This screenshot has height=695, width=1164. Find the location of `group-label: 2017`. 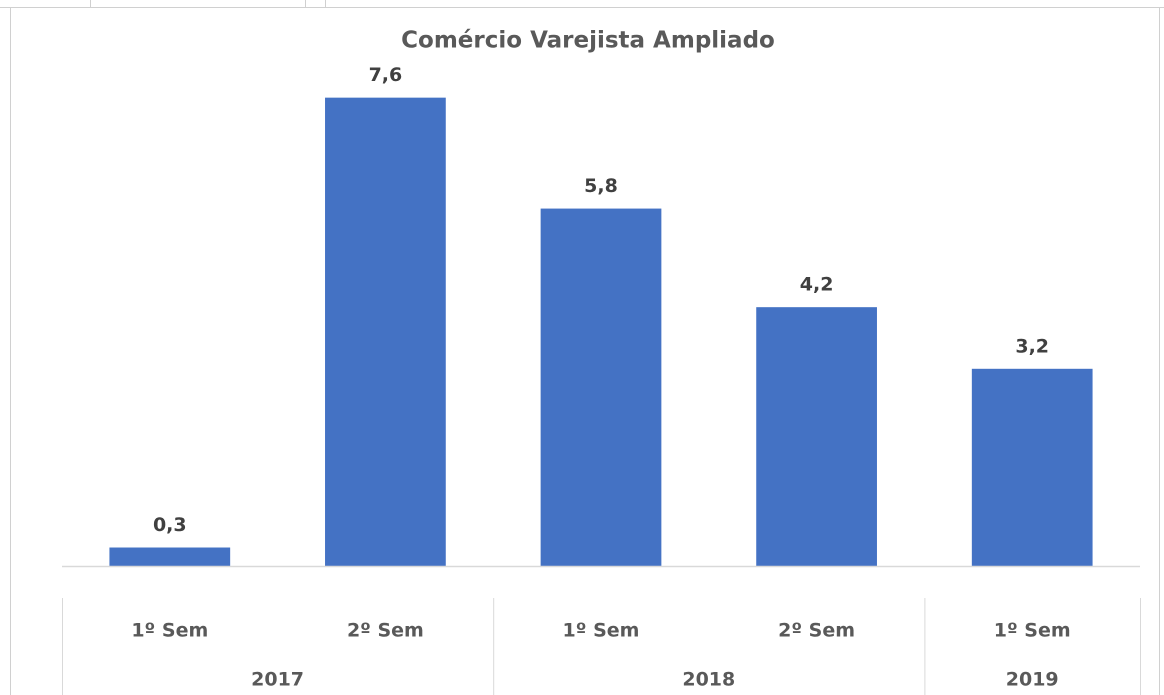

group-label: 2017 is located at coordinates (277, 680).